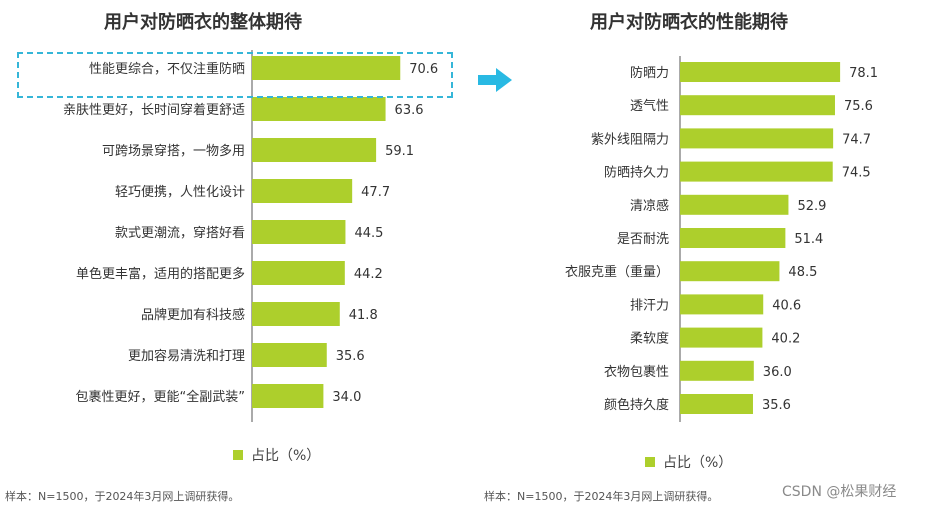  I want to click on category-label: 轻巧便携，人性化设计, so click(180, 192).